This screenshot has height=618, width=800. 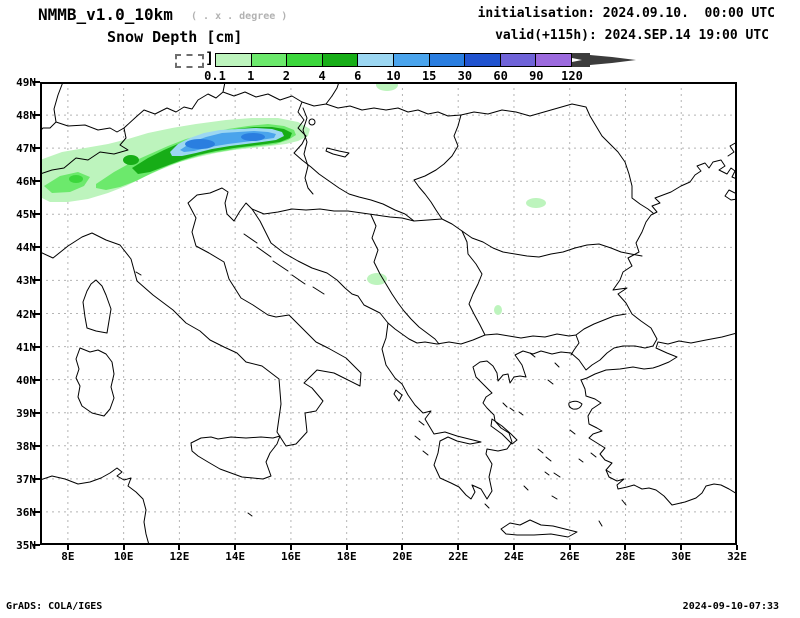 What do you see at coordinates (337, 152) in the screenshot?
I see `lake-balaton` at bounding box center [337, 152].